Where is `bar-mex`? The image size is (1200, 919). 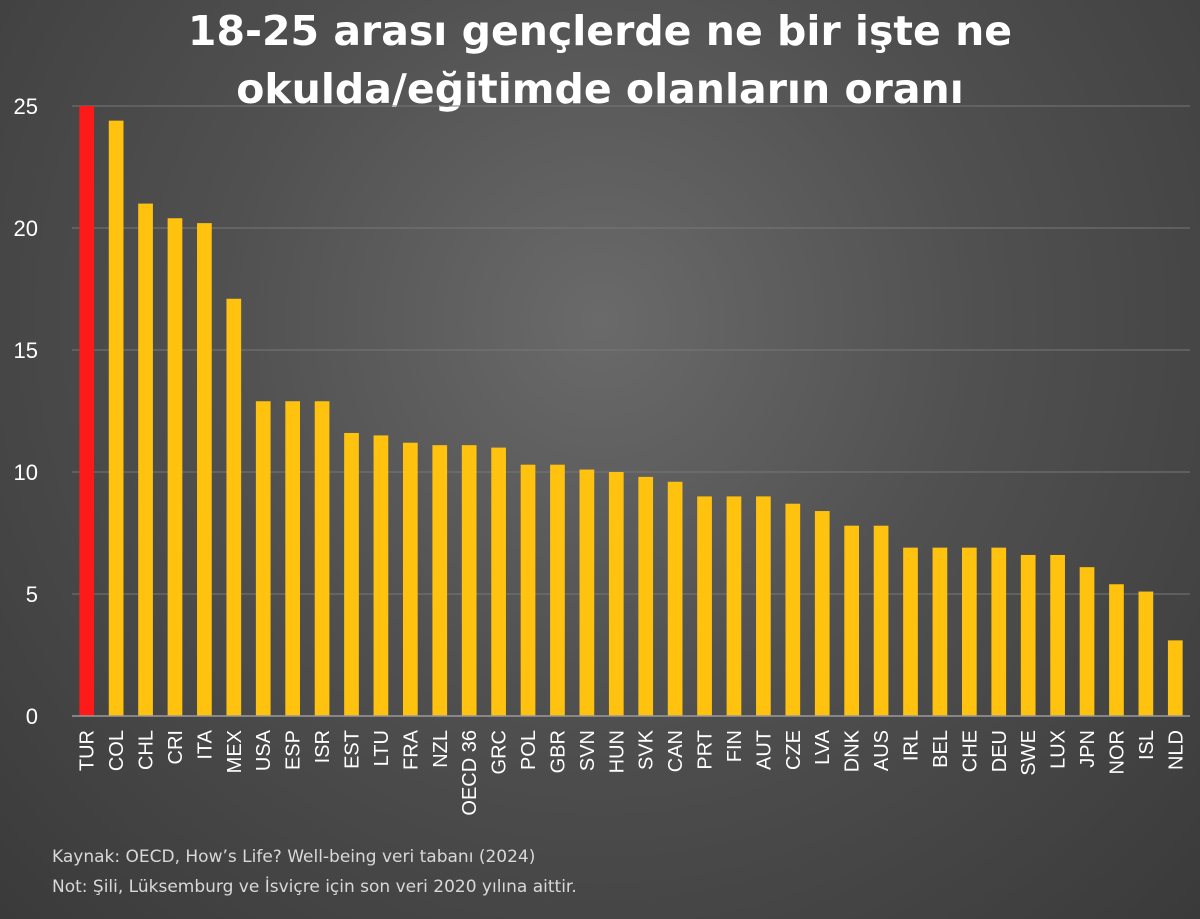
bar-mex is located at coordinates (234, 507).